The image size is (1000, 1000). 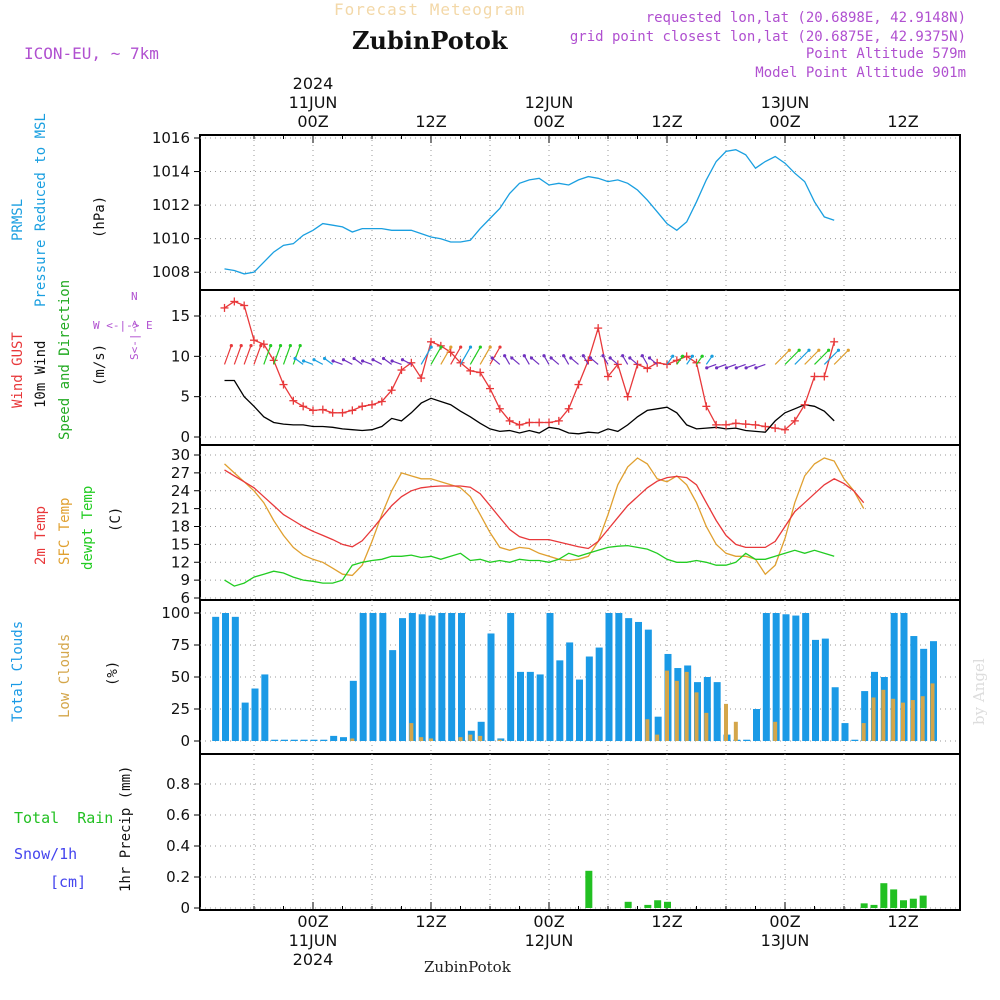 What do you see at coordinates (185, 397) in the screenshot?
I see `y-tick-label: 5` at bounding box center [185, 397].